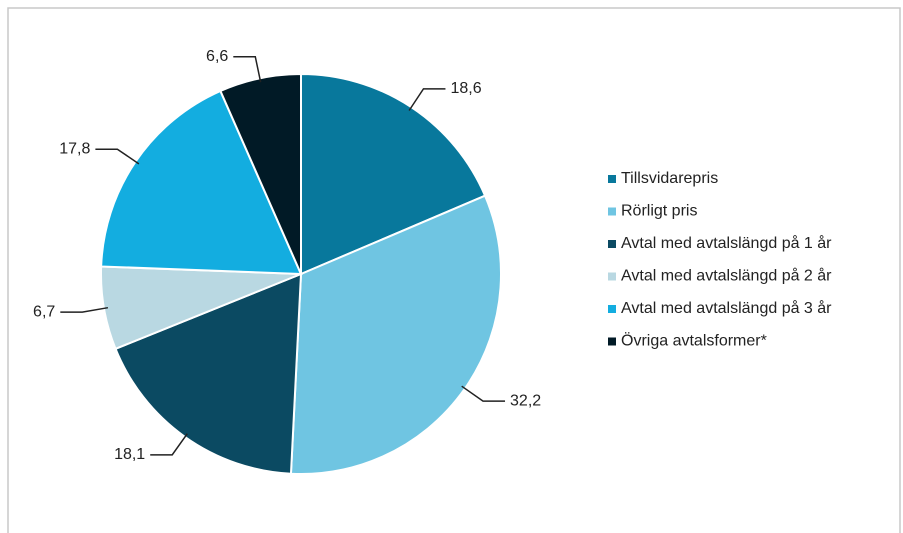 The width and height of the screenshot is (903, 533). Describe the element at coordinates (726, 243) in the screenshot. I see `legend-label: Avtal med avtalslängd på 1 år` at that location.